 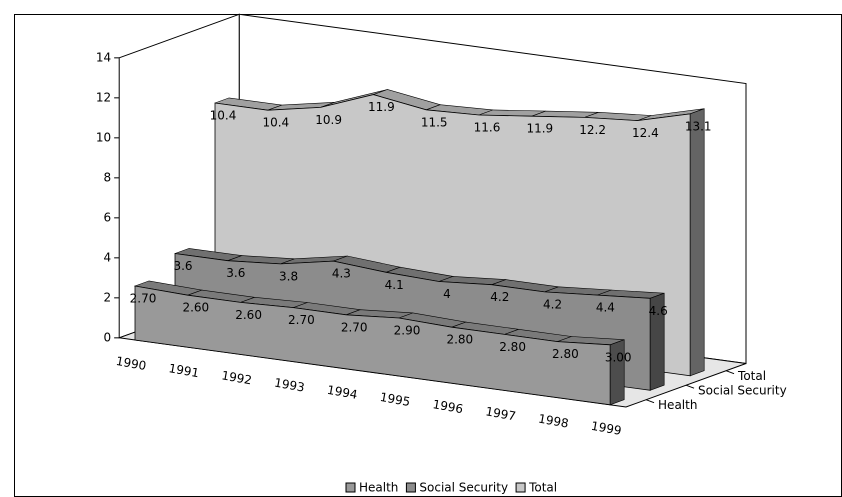 I want to click on legend-label: Total, so click(x=542, y=488).